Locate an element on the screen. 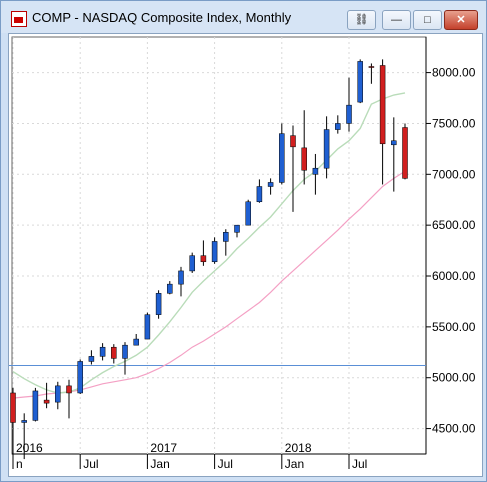 The width and height of the screenshot is (487, 482). y-tick-label: 8000.00 is located at coordinates (454, 73).